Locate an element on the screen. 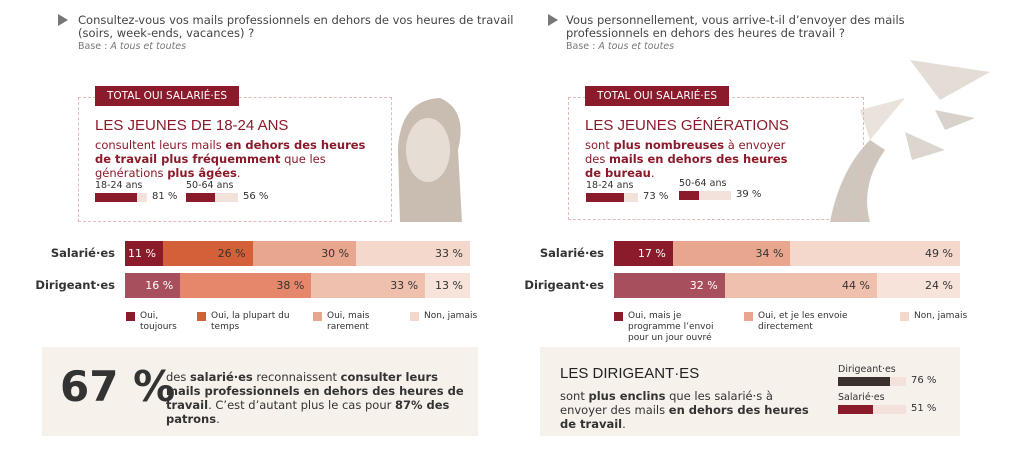  text-run: mails en dehors des heures de bureau is located at coordinates (686, 166).